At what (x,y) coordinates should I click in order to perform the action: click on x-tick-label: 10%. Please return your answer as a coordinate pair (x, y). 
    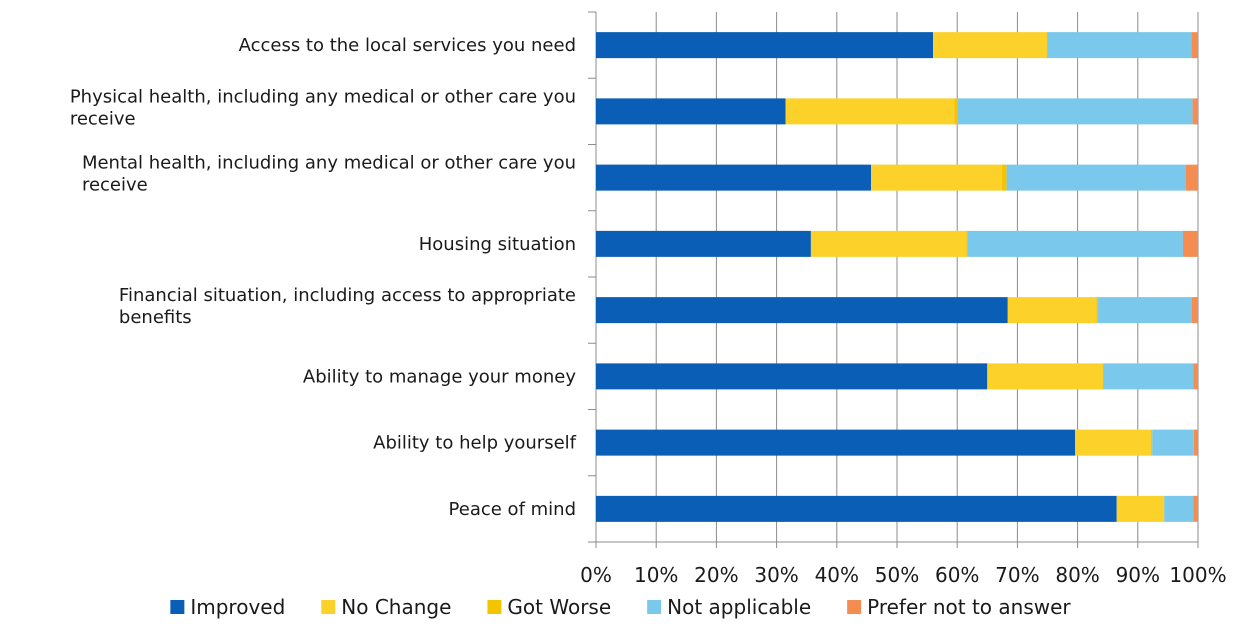
    Looking at the image, I should click on (656, 575).